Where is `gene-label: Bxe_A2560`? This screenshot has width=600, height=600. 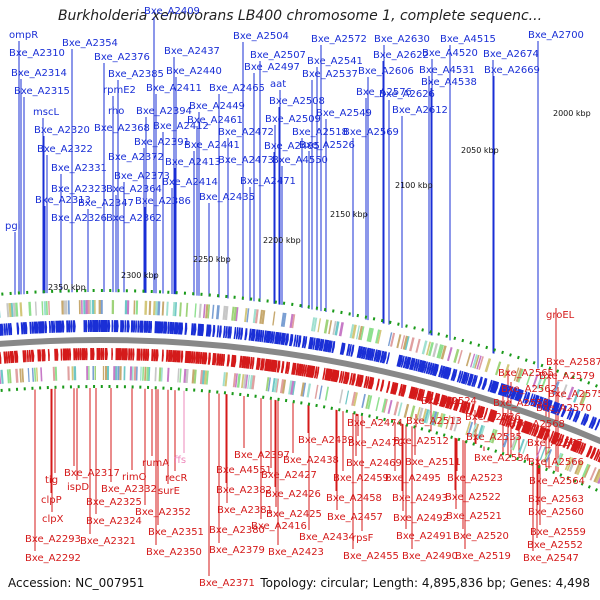 gene-label: Bxe_A2560 is located at coordinates (556, 512).